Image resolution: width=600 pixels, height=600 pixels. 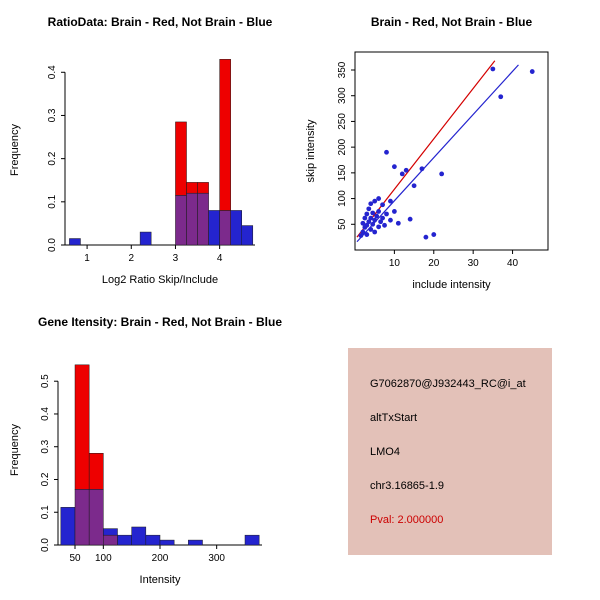 I want to click on y-tick-label: 100, so click(x=342, y=198).